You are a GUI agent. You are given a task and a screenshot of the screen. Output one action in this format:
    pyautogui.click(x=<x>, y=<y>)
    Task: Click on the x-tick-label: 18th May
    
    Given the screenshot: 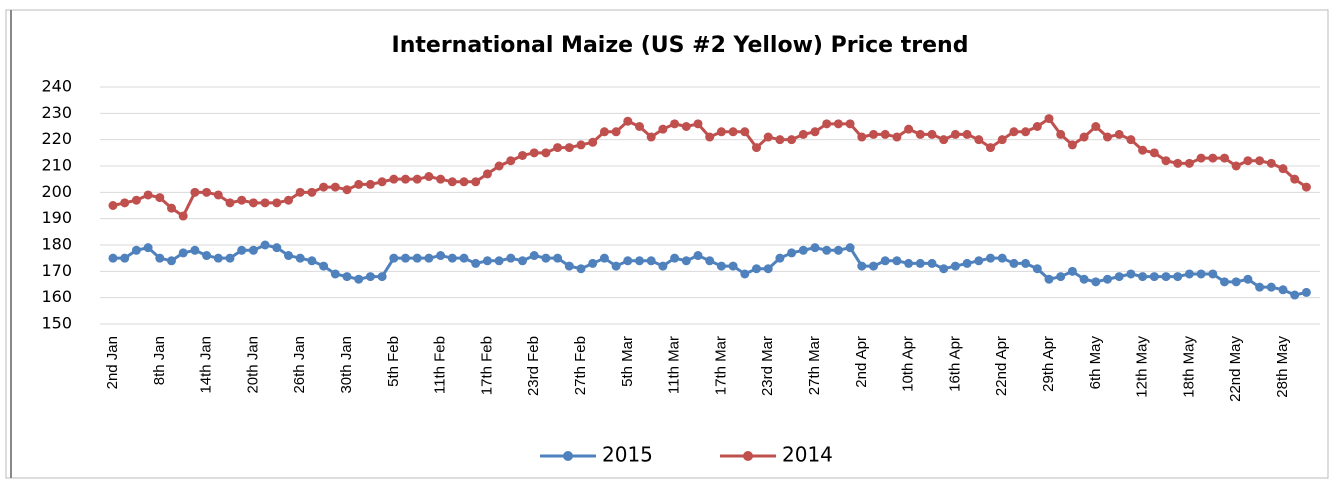 What is the action you would take?
    pyautogui.click(x=1188, y=367)
    